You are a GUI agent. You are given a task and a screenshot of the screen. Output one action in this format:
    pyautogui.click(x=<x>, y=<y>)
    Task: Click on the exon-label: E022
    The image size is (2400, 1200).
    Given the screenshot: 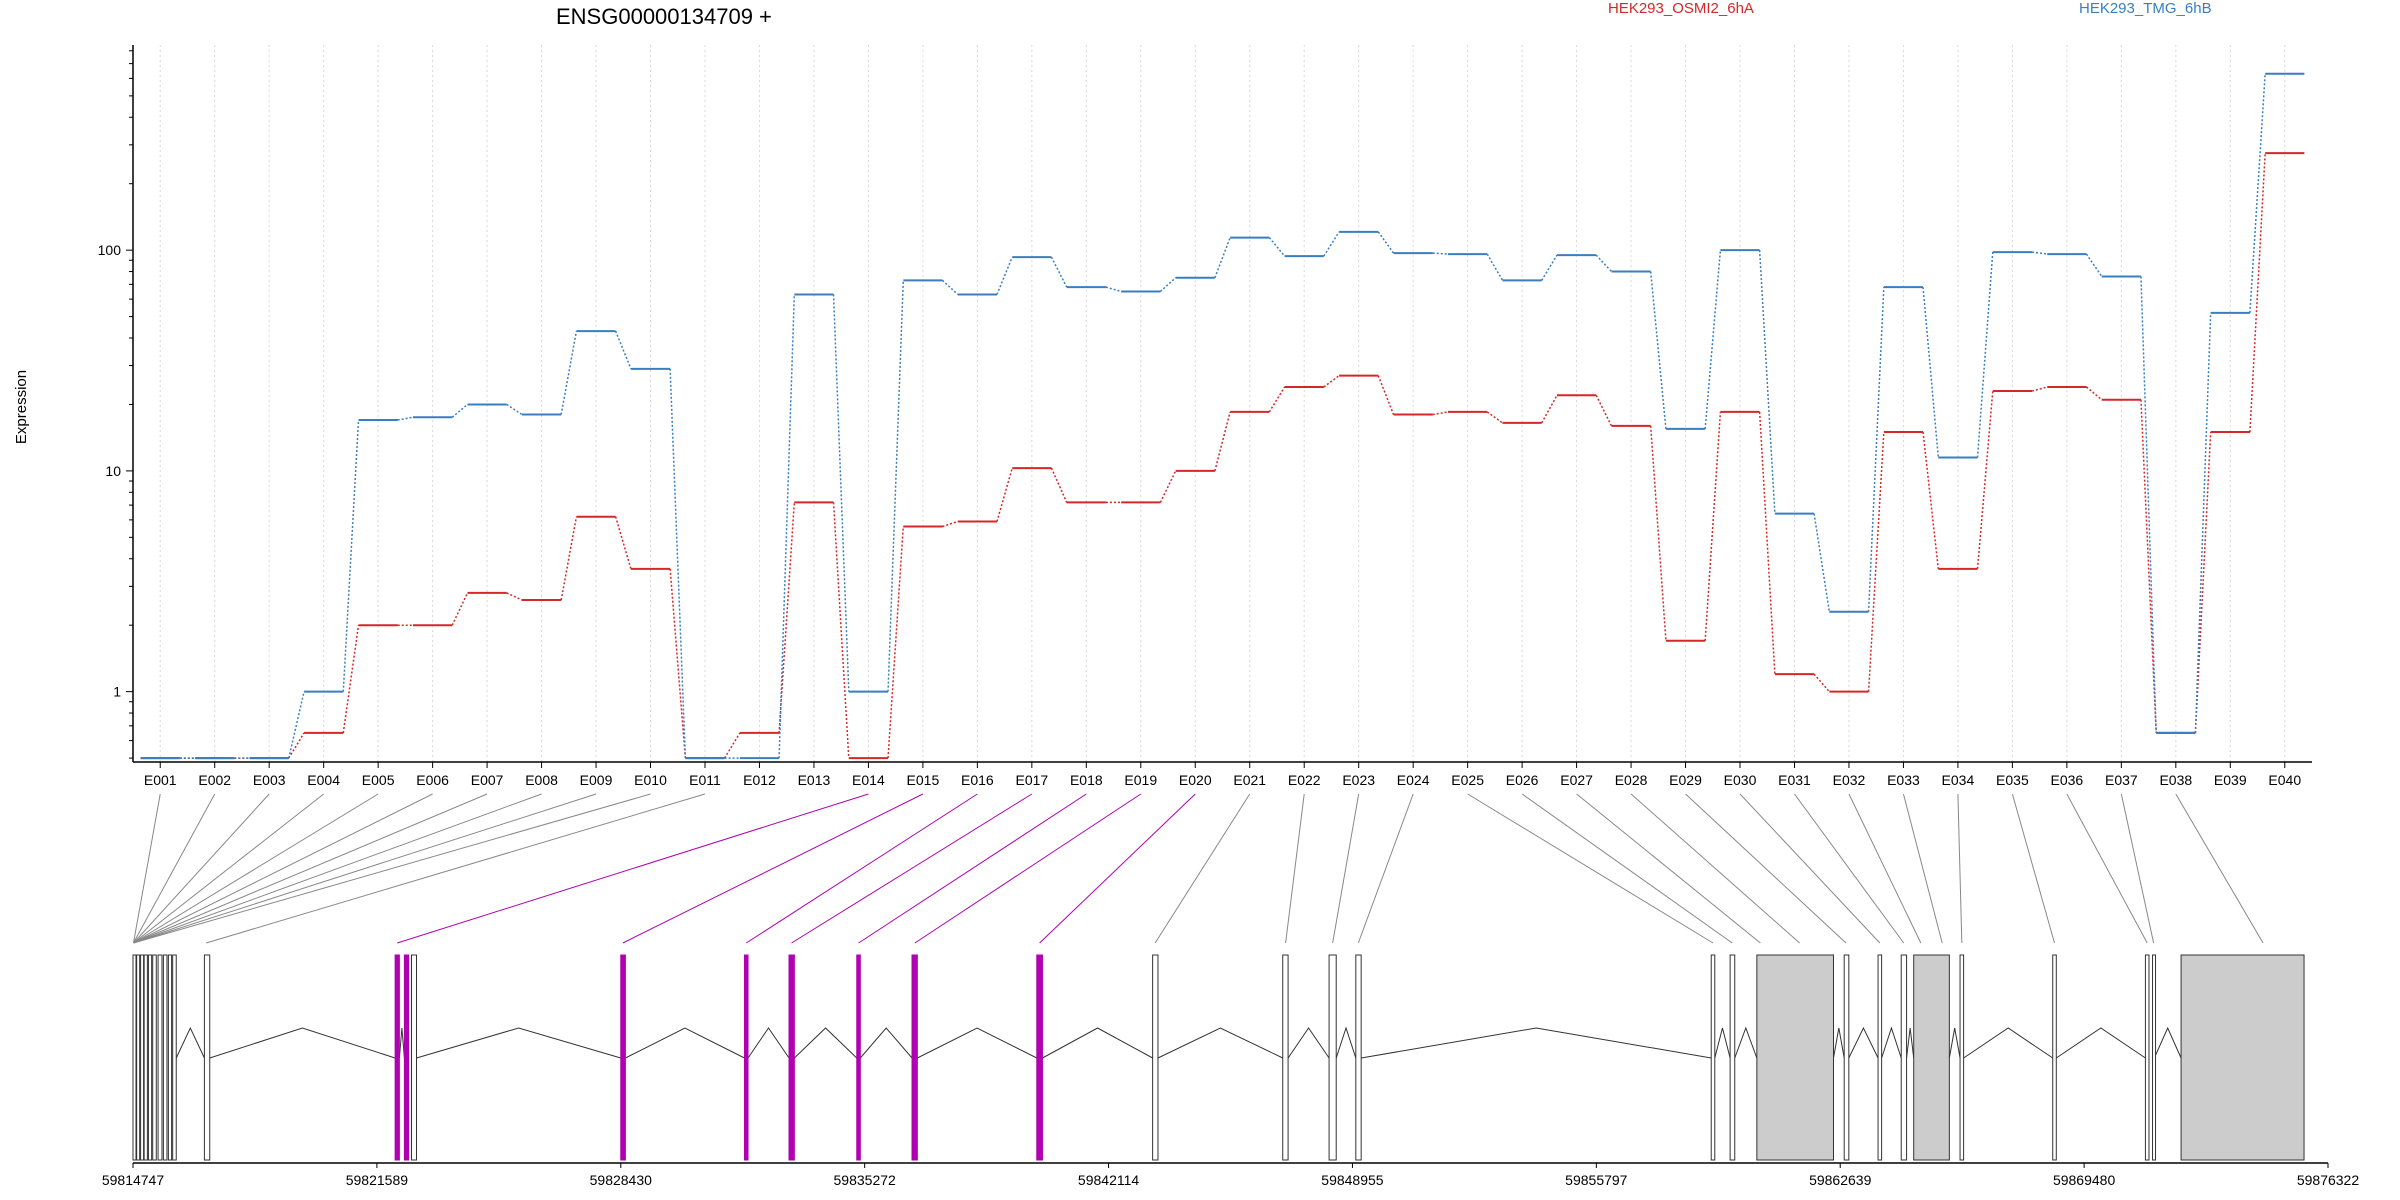 What is the action you would take?
    pyautogui.click(x=1304, y=780)
    